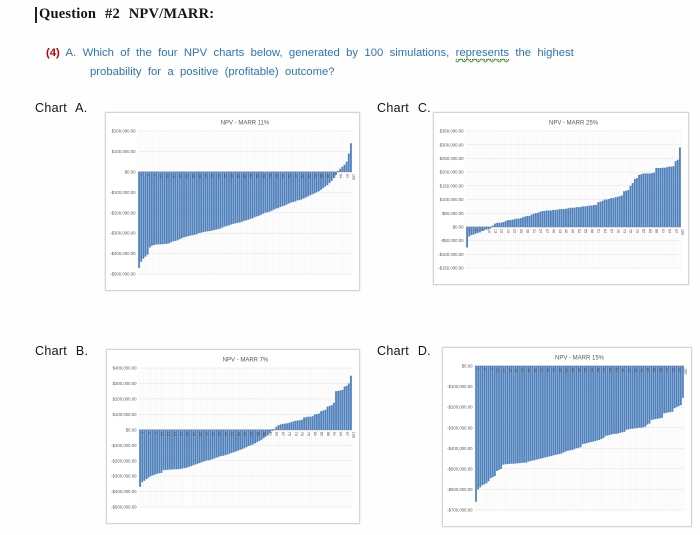 This screenshot has height=535, width=700. I want to click on y-tick-label: $100,000.00, so click(125, 414).